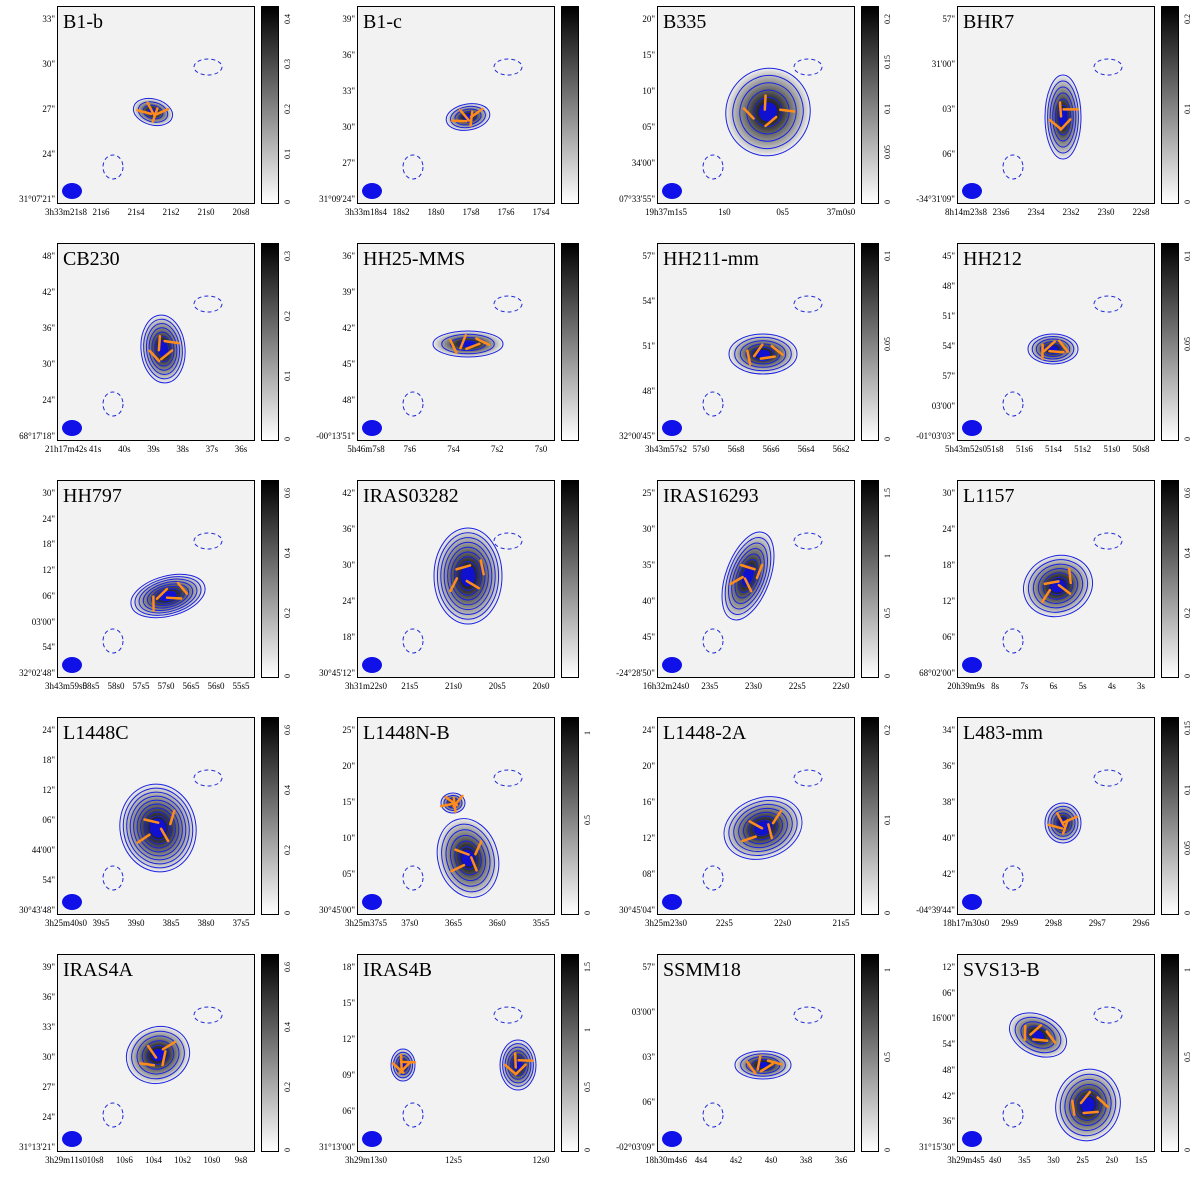 Image resolution: width=1200 pixels, height=1189 pixels. Describe the element at coordinates (182, 449) in the screenshot. I see `ra-tick-label: 38s` at that location.